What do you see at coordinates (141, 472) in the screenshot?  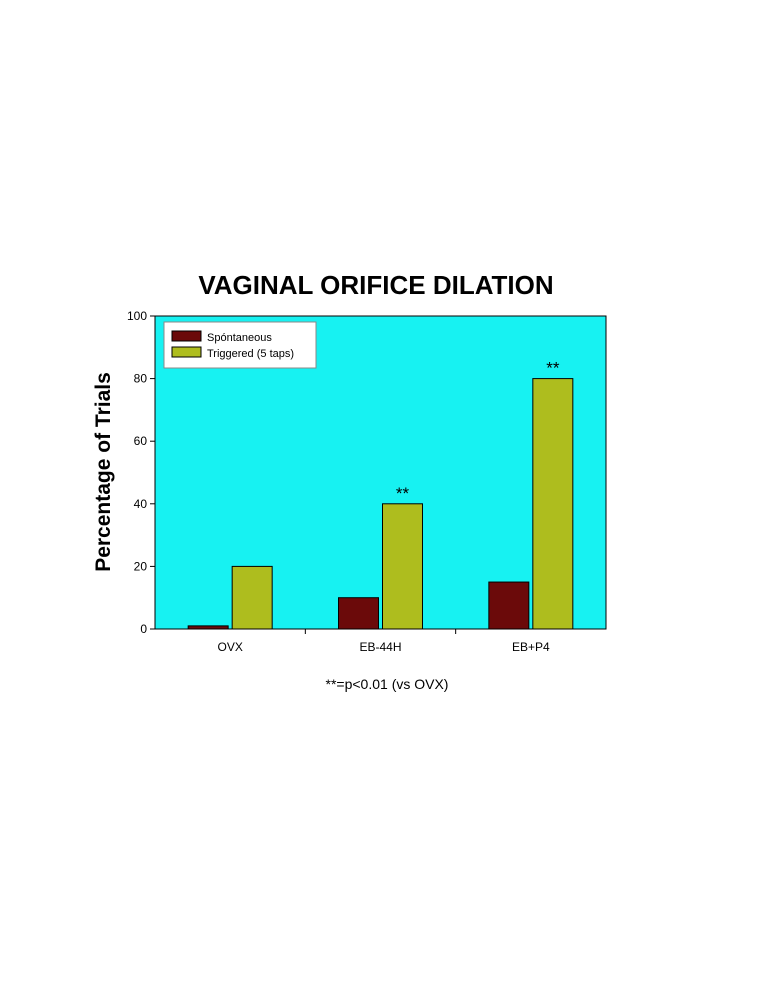 I see `y-axis: 0 20 40 60 80 100` at bounding box center [141, 472].